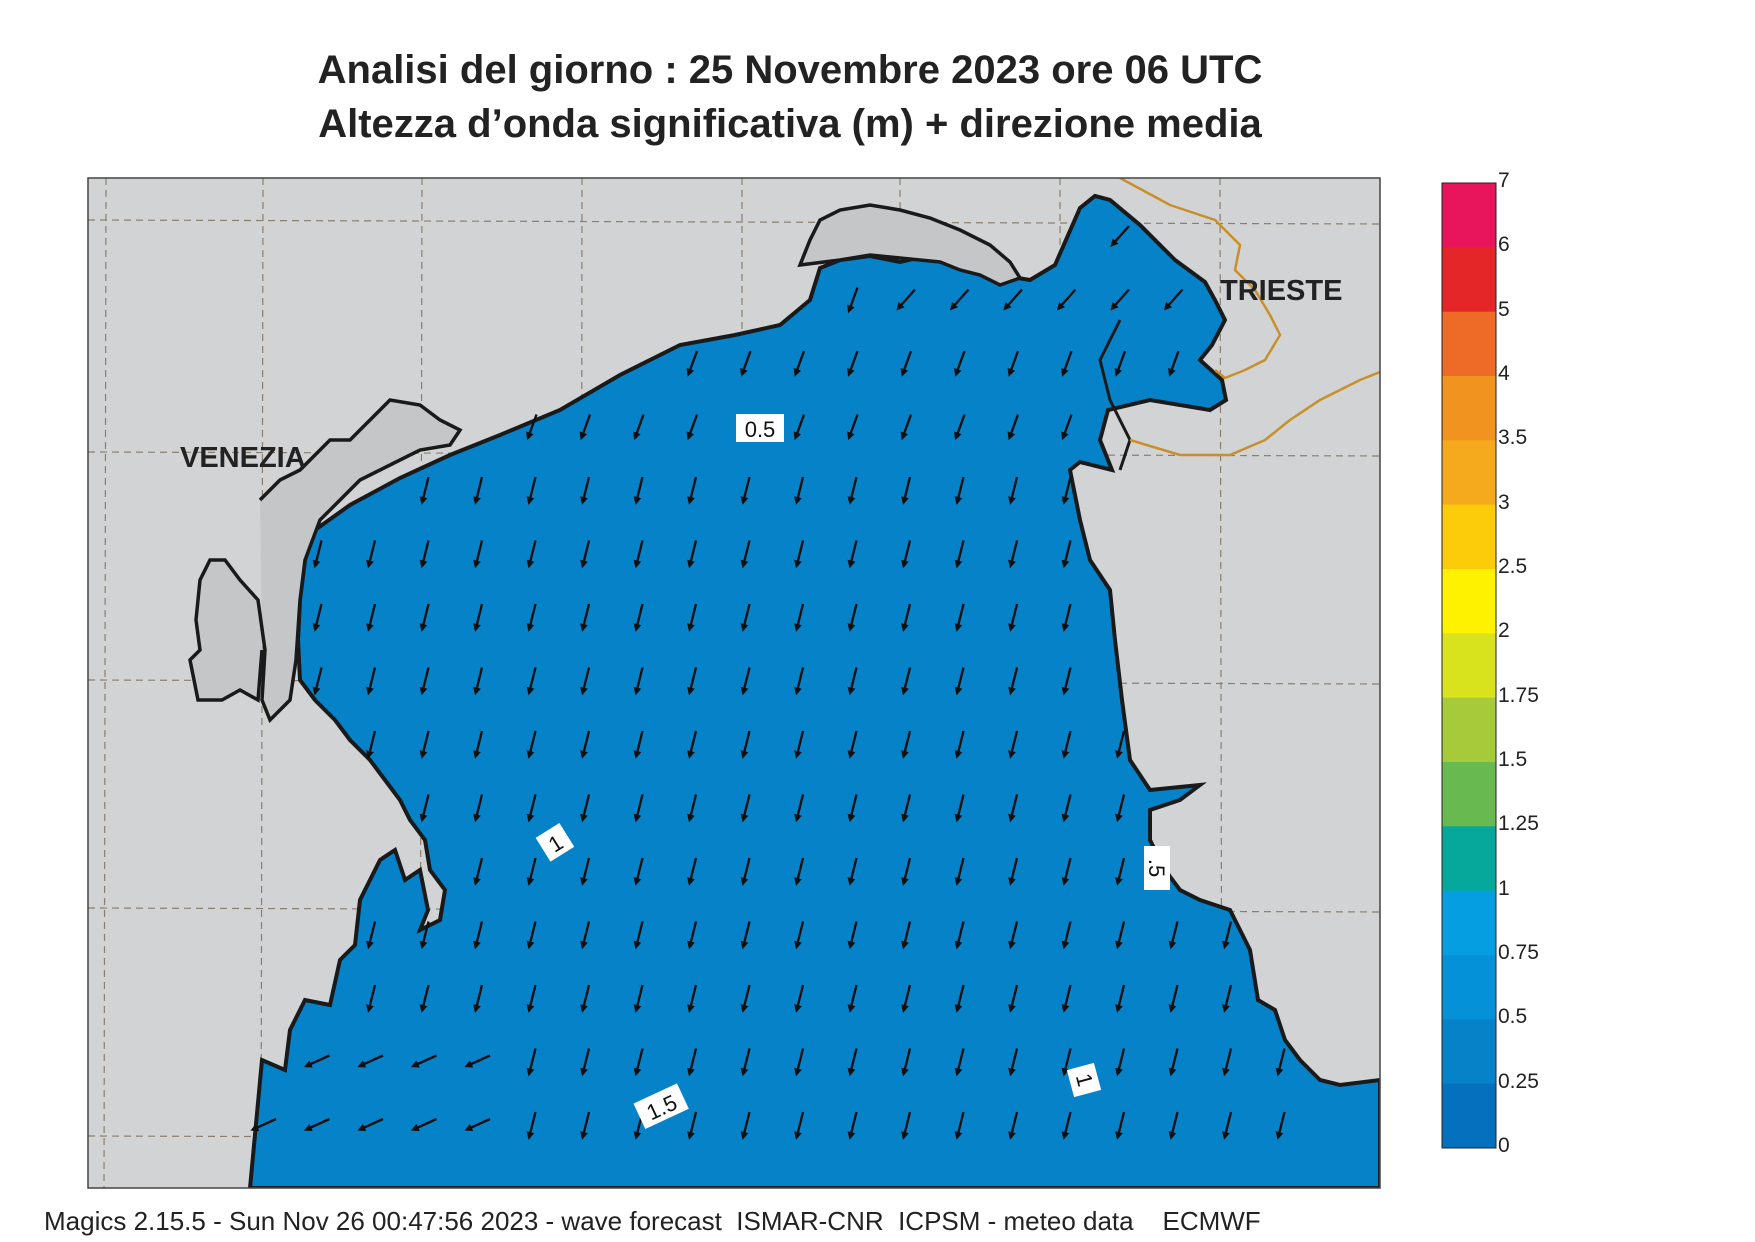  What do you see at coordinates (1504, 309) in the screenshot?
I see `colorbar-tick-label: 5` at bounding box center [1504, 309].